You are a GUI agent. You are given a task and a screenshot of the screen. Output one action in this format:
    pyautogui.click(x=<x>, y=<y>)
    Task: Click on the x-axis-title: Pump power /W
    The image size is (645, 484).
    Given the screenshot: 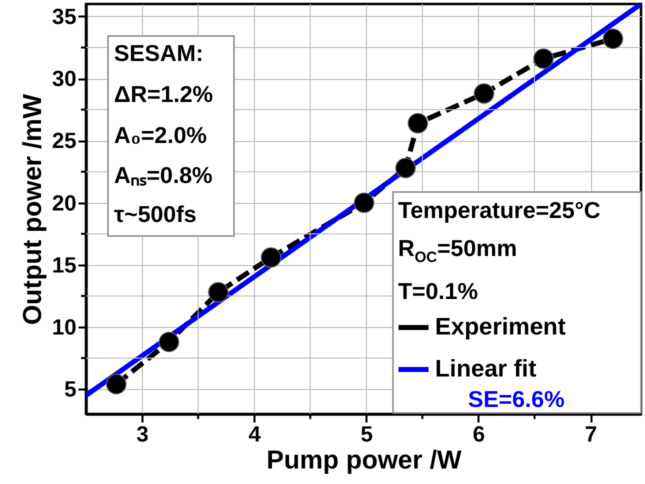 What is the action you would take?
    pyautogui.click(x=364, y=459)
    